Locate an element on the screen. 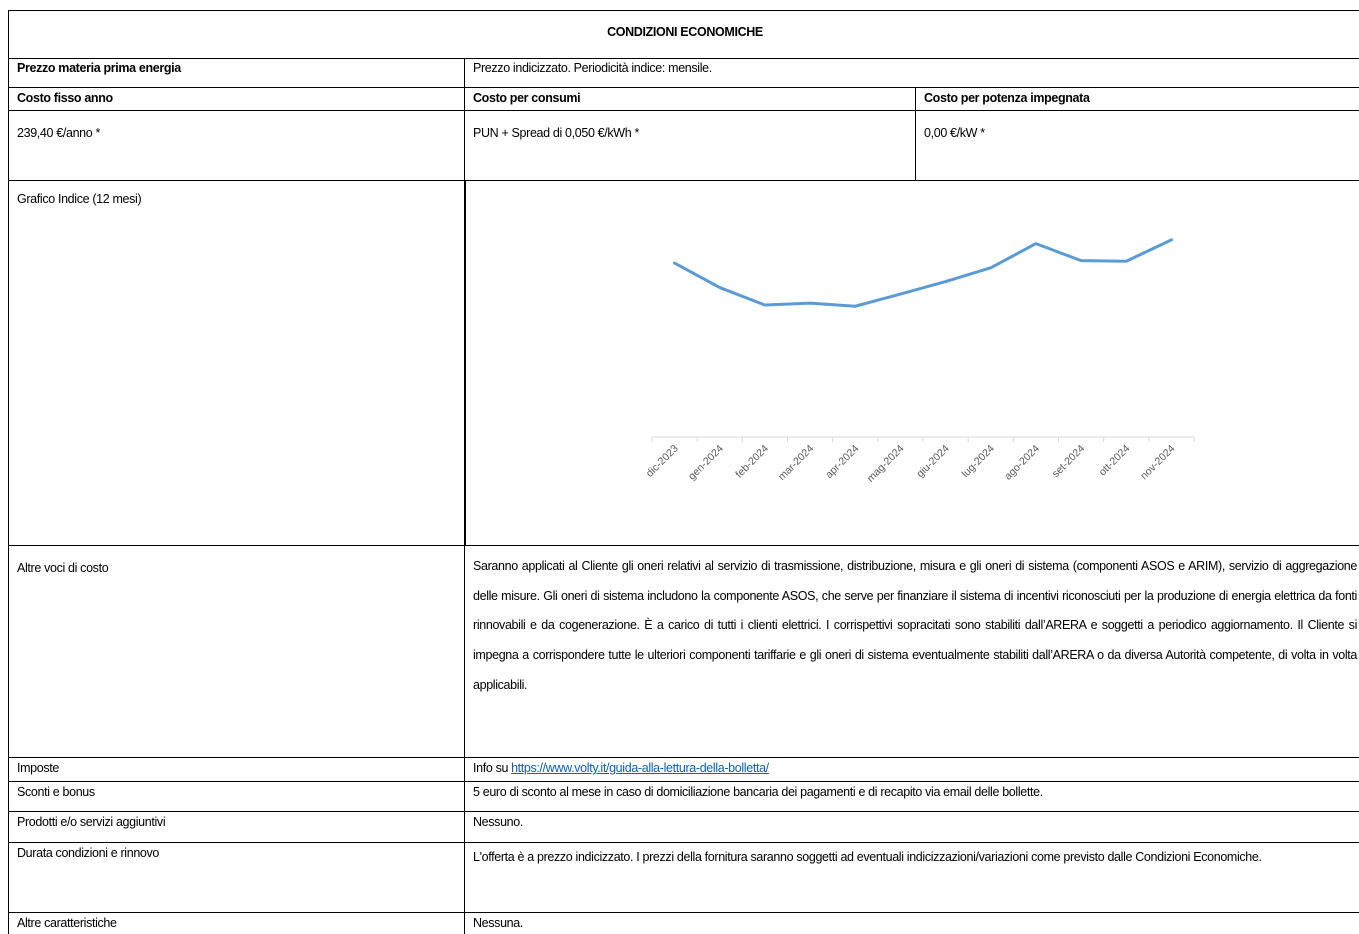 The width and height of the screenshot is (1359, 934). row-label: Altre caratteristiche is located at coordinates (236, 923).